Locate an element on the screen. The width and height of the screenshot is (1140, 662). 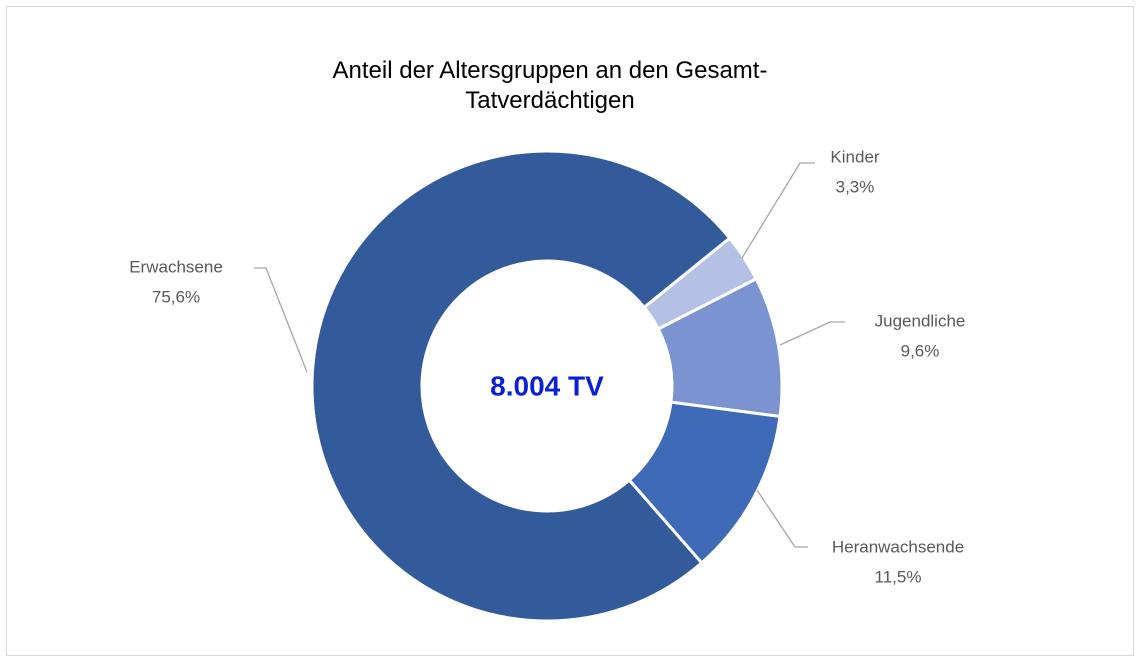
data-label-category: Heranwachsende is located at coordinates (898, 546).